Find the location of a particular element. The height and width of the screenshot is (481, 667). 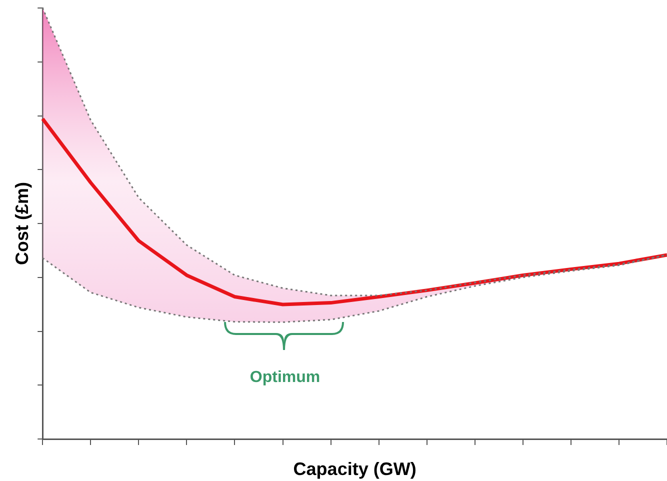

x-axis-title: Capacity (GW) is located at coordinates (354, 469).